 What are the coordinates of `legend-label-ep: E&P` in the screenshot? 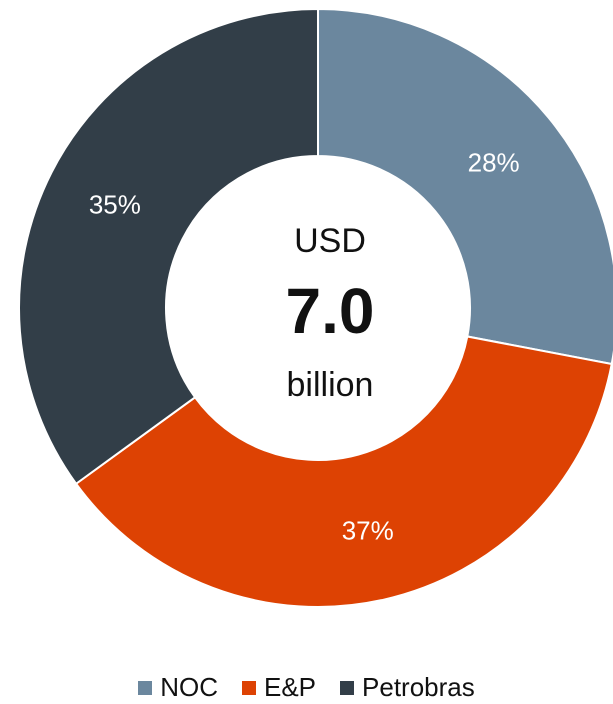 It's located at (290, 687).